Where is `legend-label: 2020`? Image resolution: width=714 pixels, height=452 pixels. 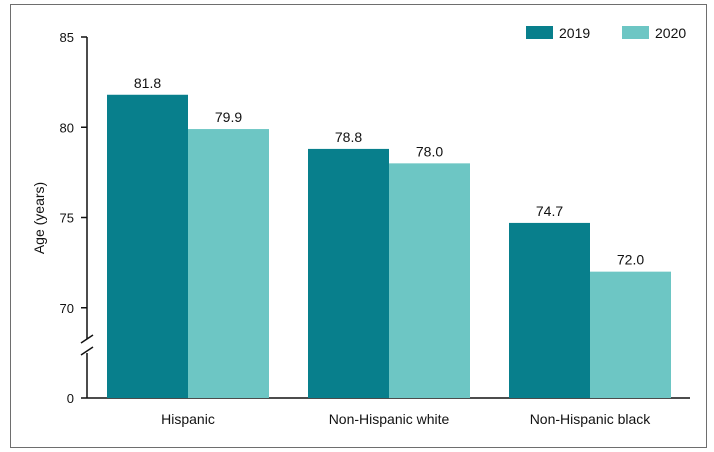 legend-label: 2020 is located at coordinates (670, 33).